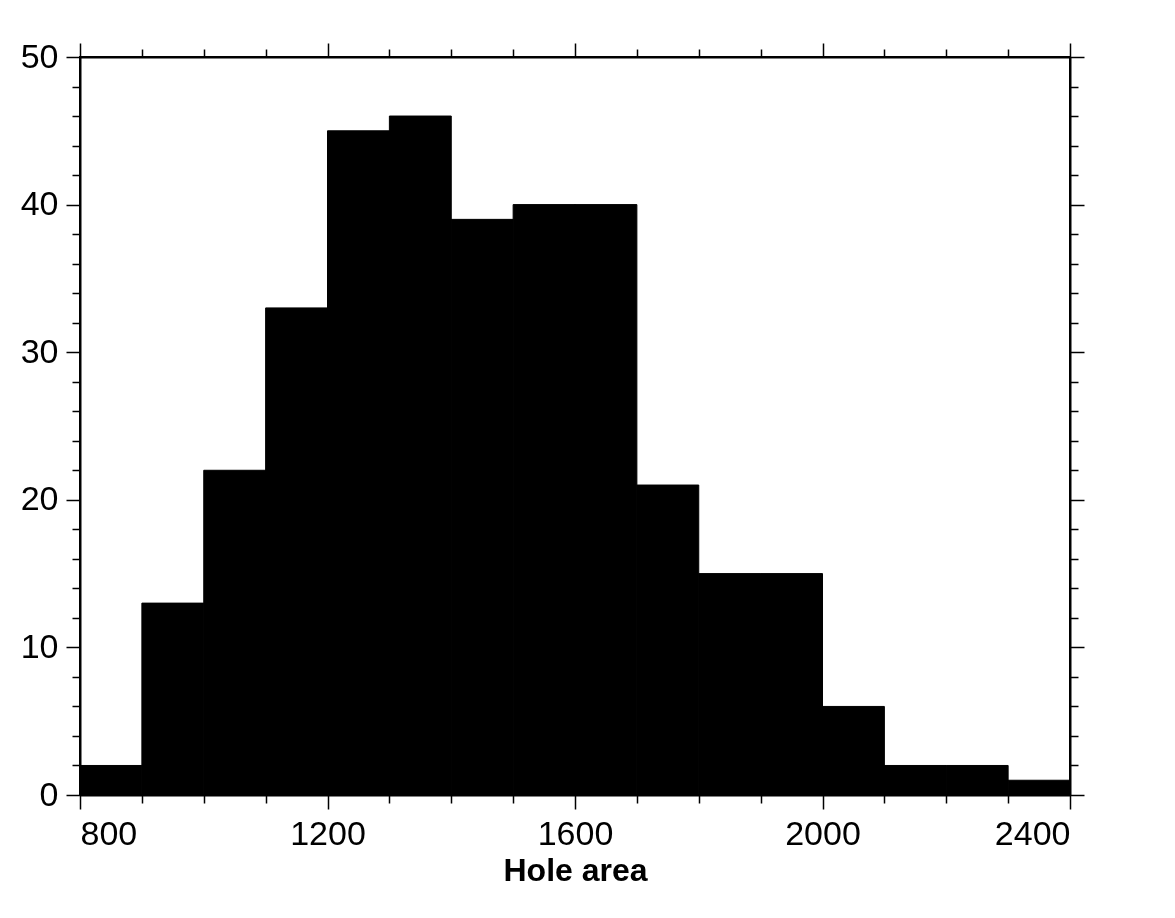  Describe the element at coordinates (39, 55) in the screenshot. I see `y-tick-label: 50` at that location.